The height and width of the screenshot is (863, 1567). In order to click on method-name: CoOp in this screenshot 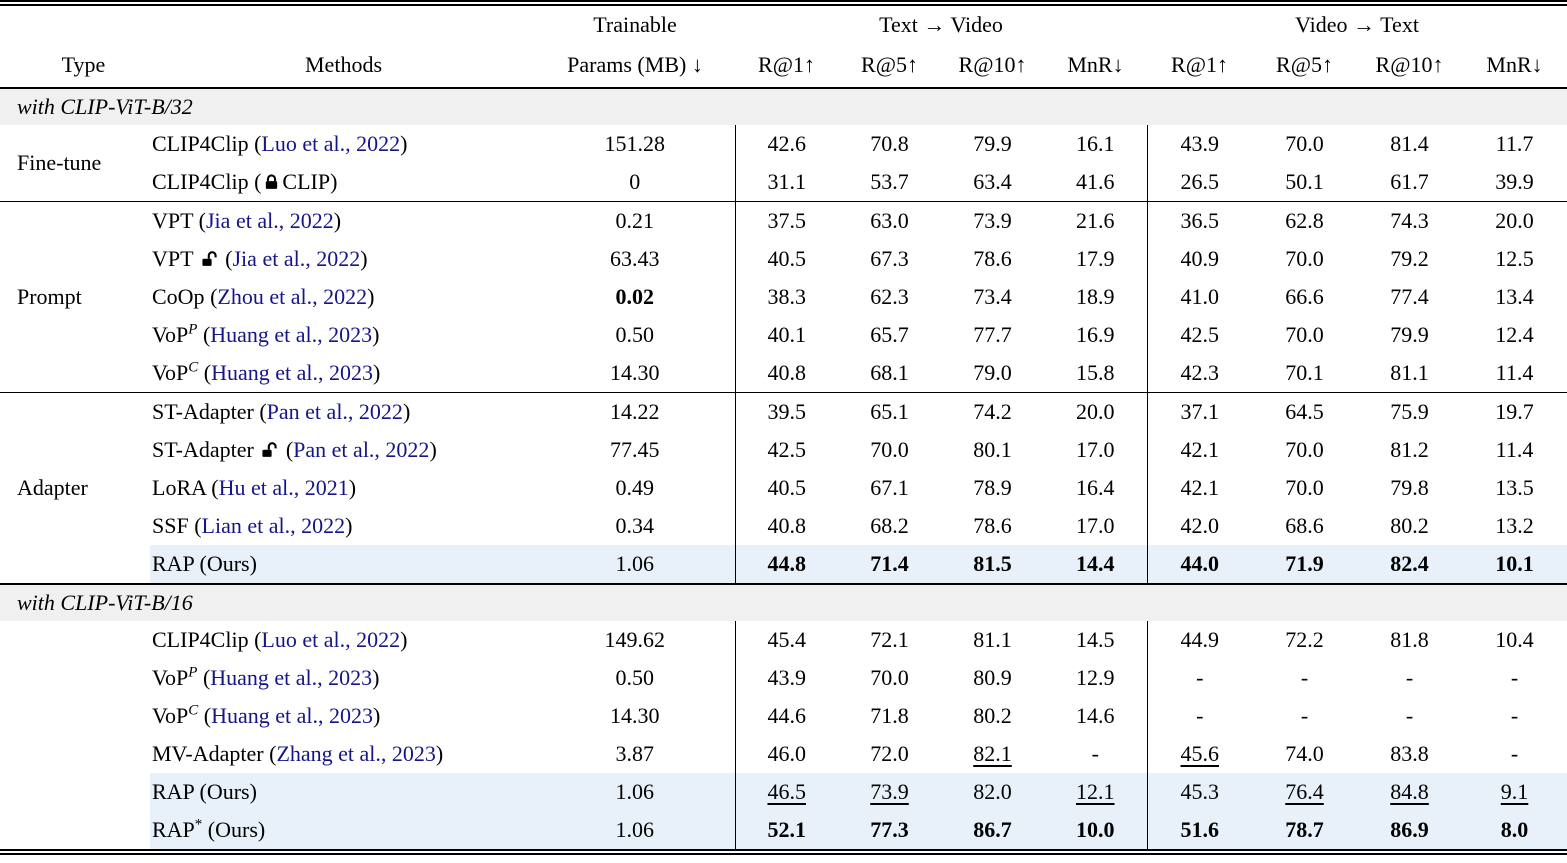, I will do `click(178, 296)`.